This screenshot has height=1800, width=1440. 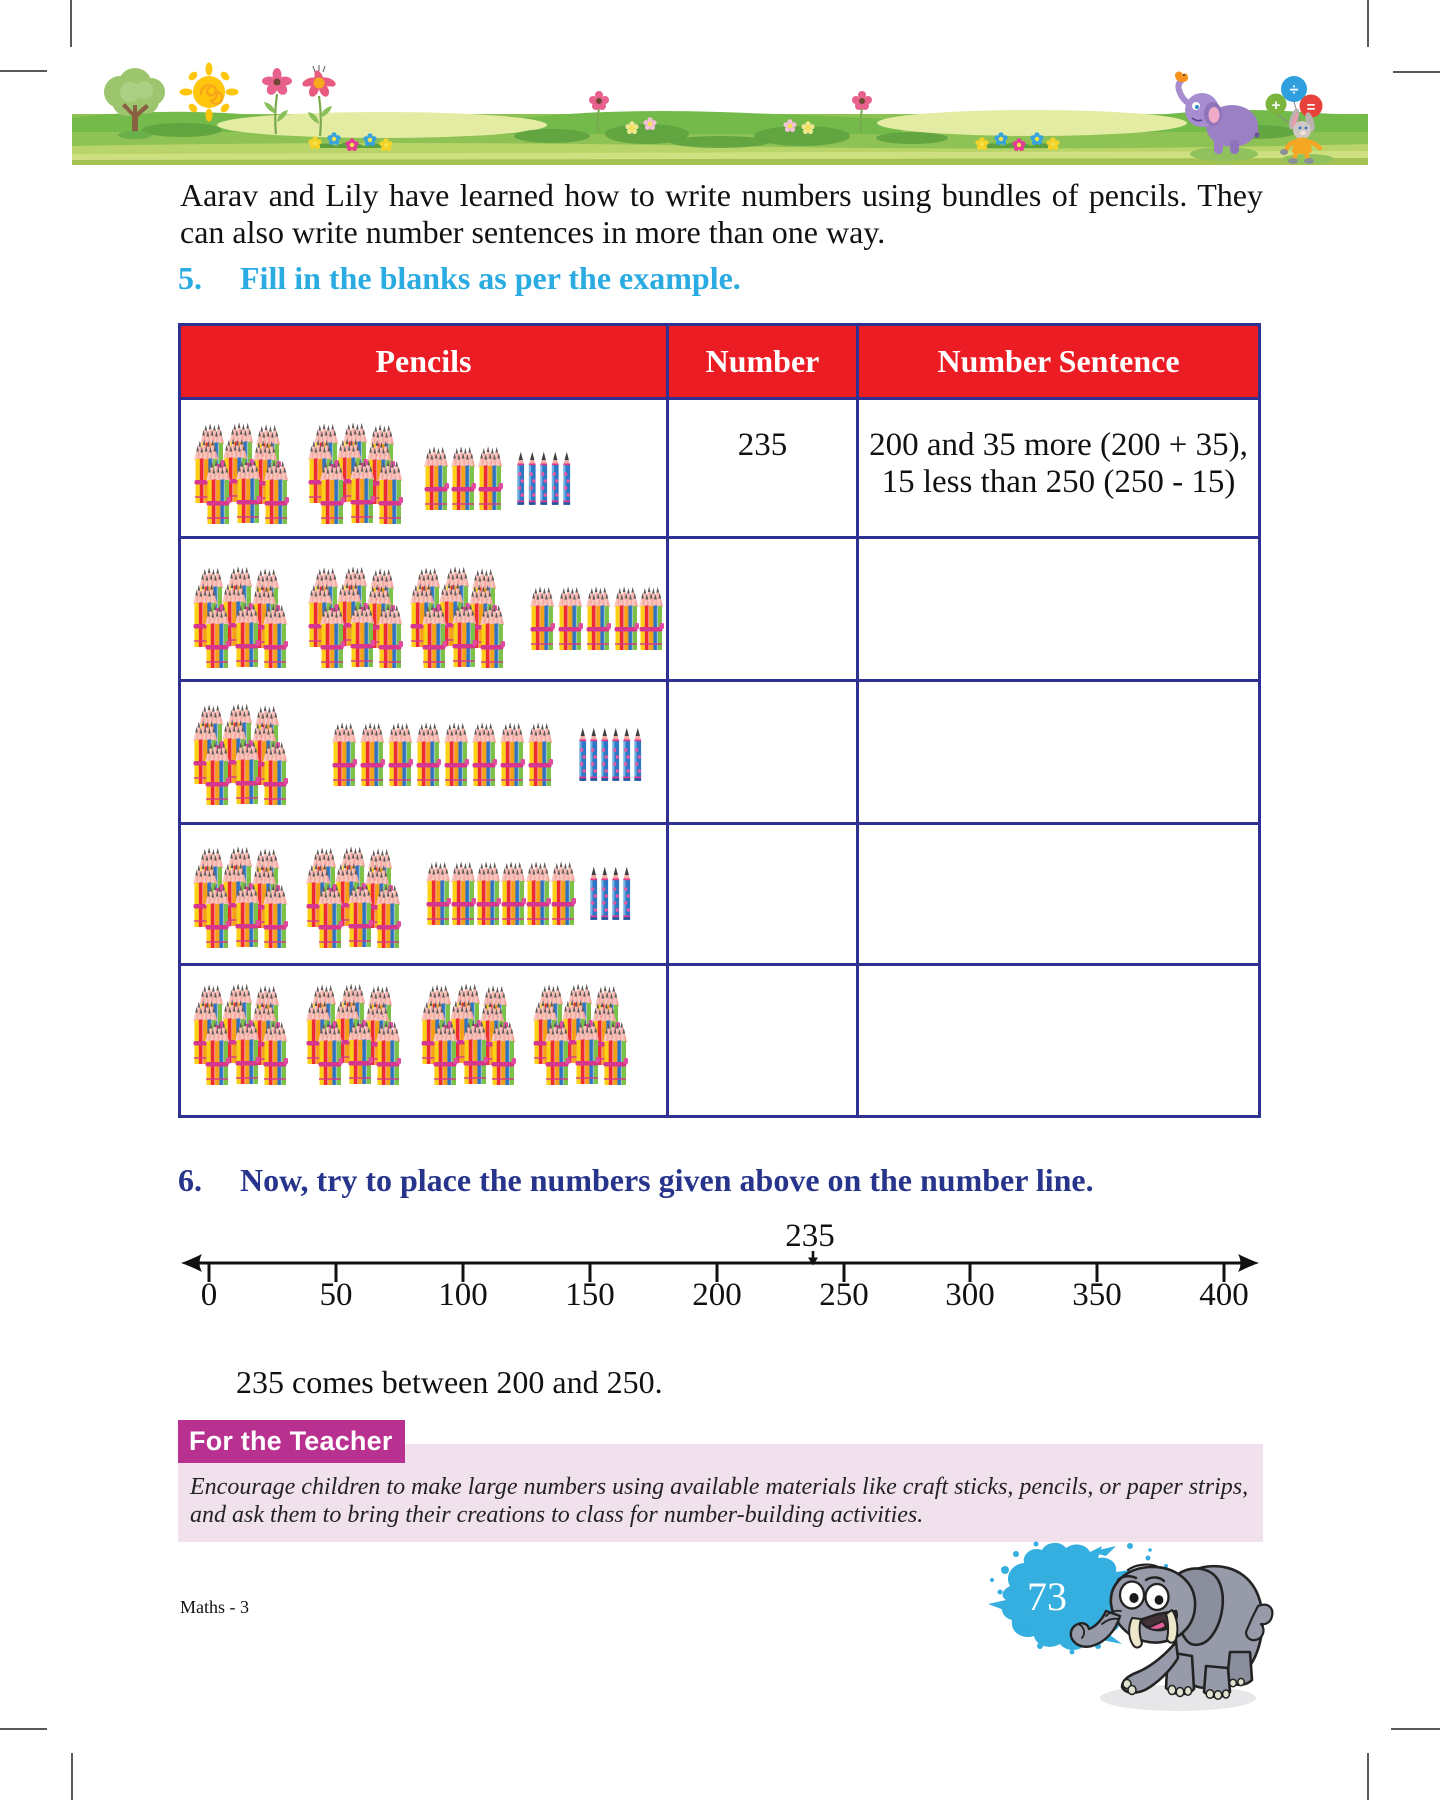 What do you see at coordinates (463, 1295) in the screenshot?
I see `svg-text: 100` at bounding box center [463, 1295].